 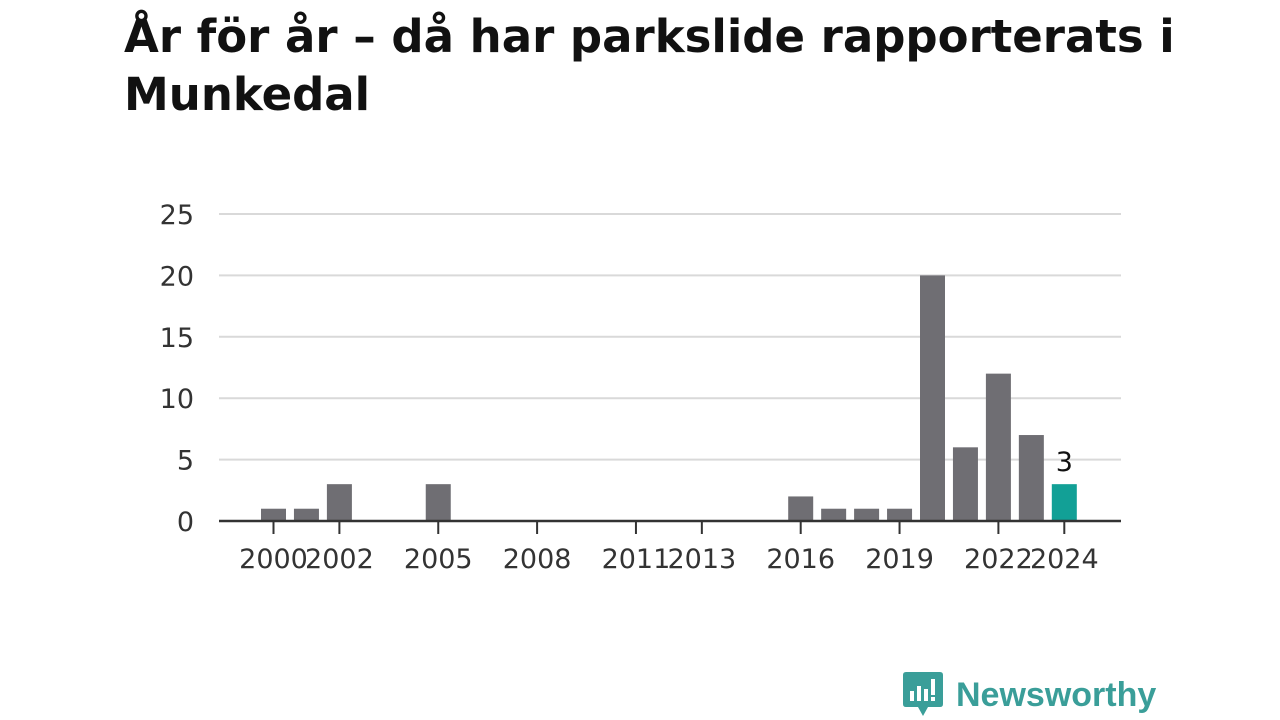 I want to click on x-tick-label: 2005, so click(x=438, y=559).